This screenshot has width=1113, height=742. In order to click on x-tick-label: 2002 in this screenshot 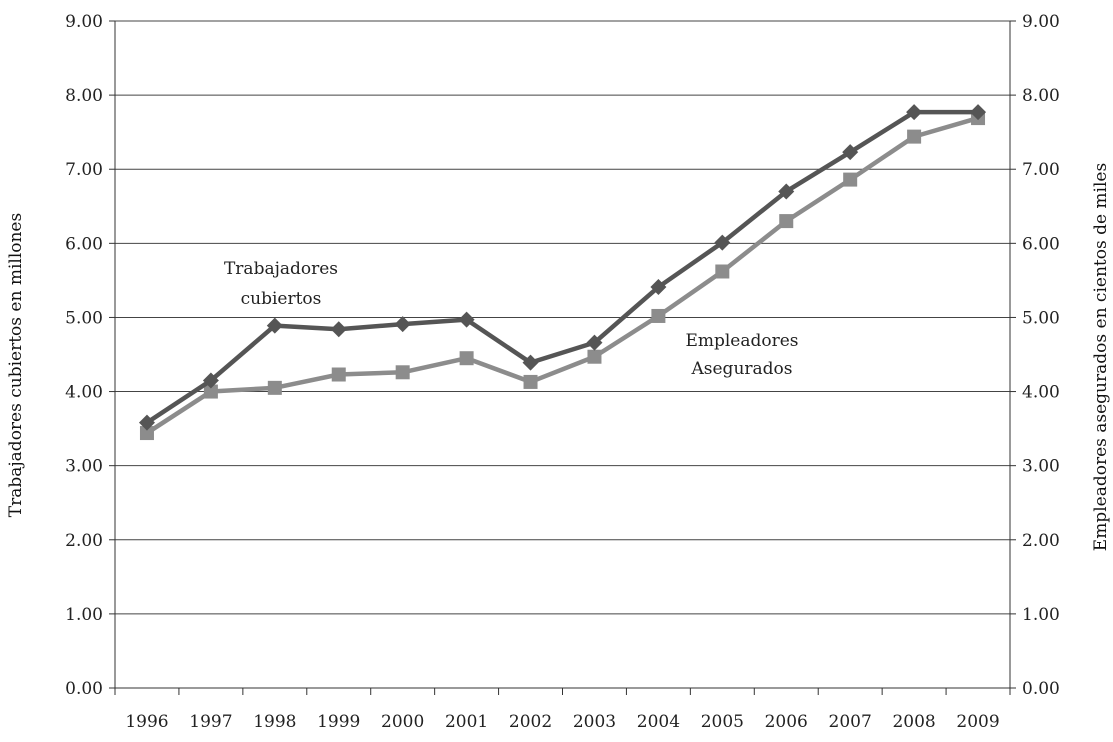, I will do `click(530, 722)`.